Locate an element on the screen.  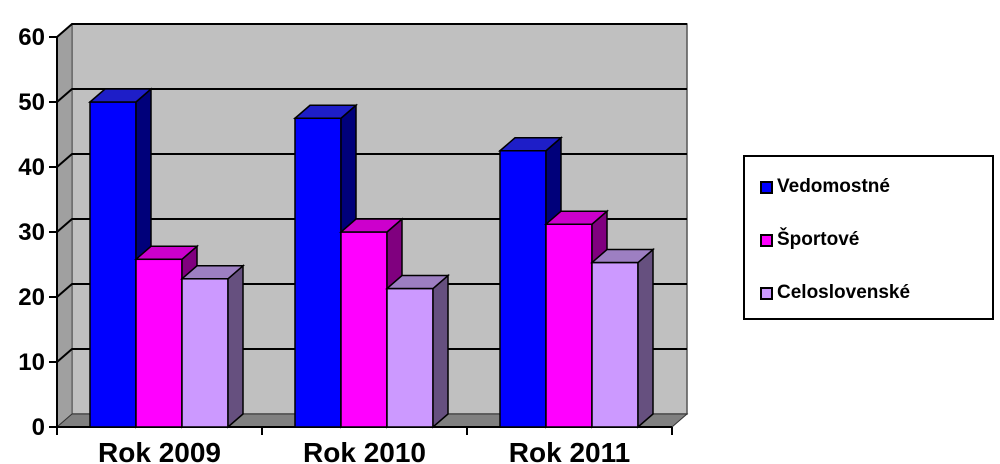
legend: Vedomostné Športové Celoslovenské is located at coordinates (868, 237).